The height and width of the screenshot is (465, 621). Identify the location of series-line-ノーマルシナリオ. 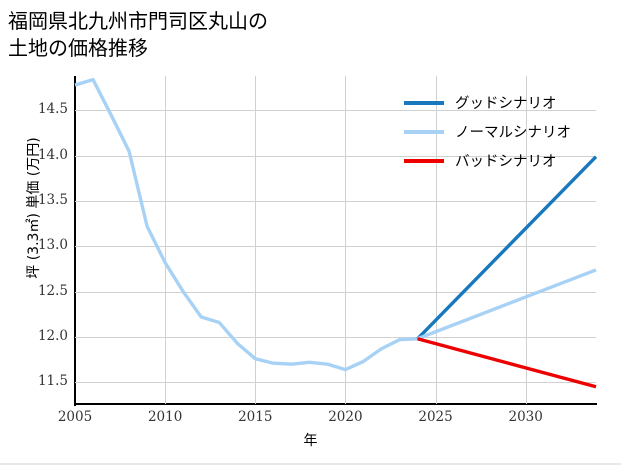
(506, 304).